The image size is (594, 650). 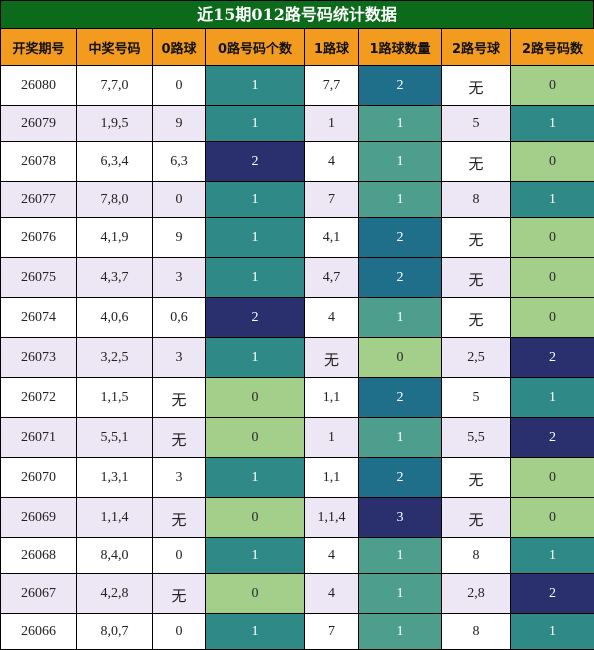 What do you see at coordinates (297, 14) in the screenshot?
I see `table-title: 近15期012路号码统计数据` at bounding box center [297, 14].